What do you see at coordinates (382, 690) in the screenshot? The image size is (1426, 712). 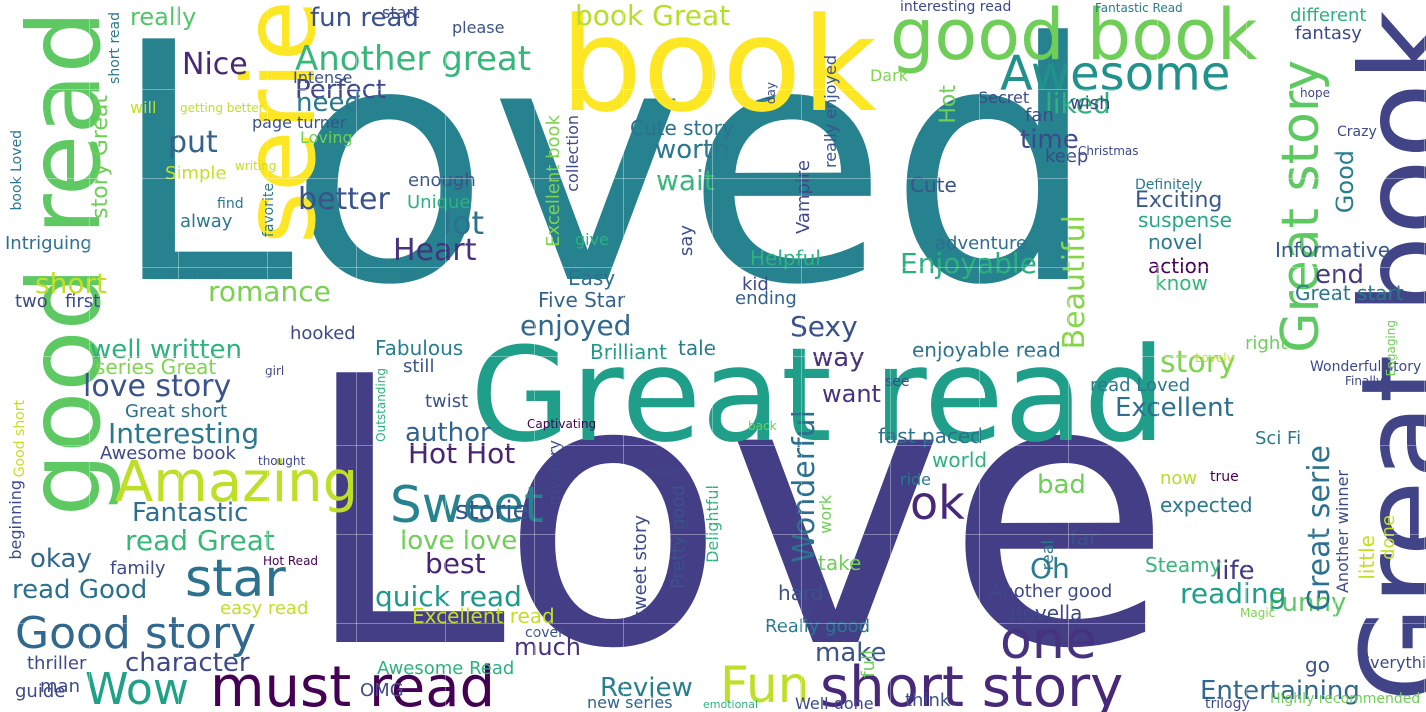 I see `word-omg: OMG` at bounding box center [382, 690].